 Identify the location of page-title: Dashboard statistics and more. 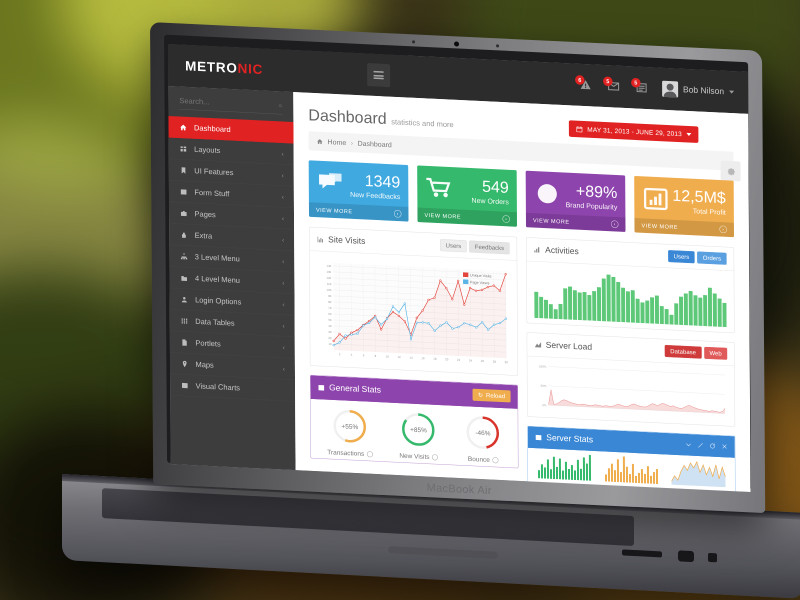
(380, 118).